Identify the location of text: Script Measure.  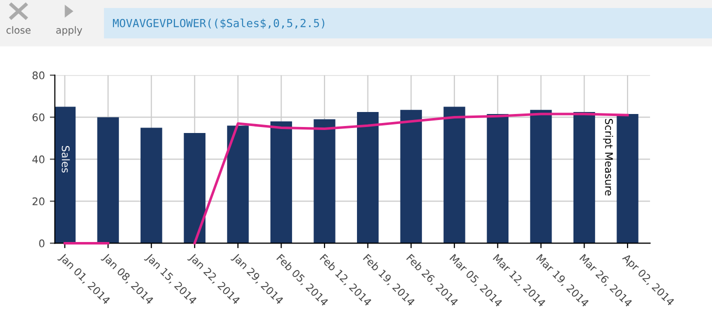
(608, 157).